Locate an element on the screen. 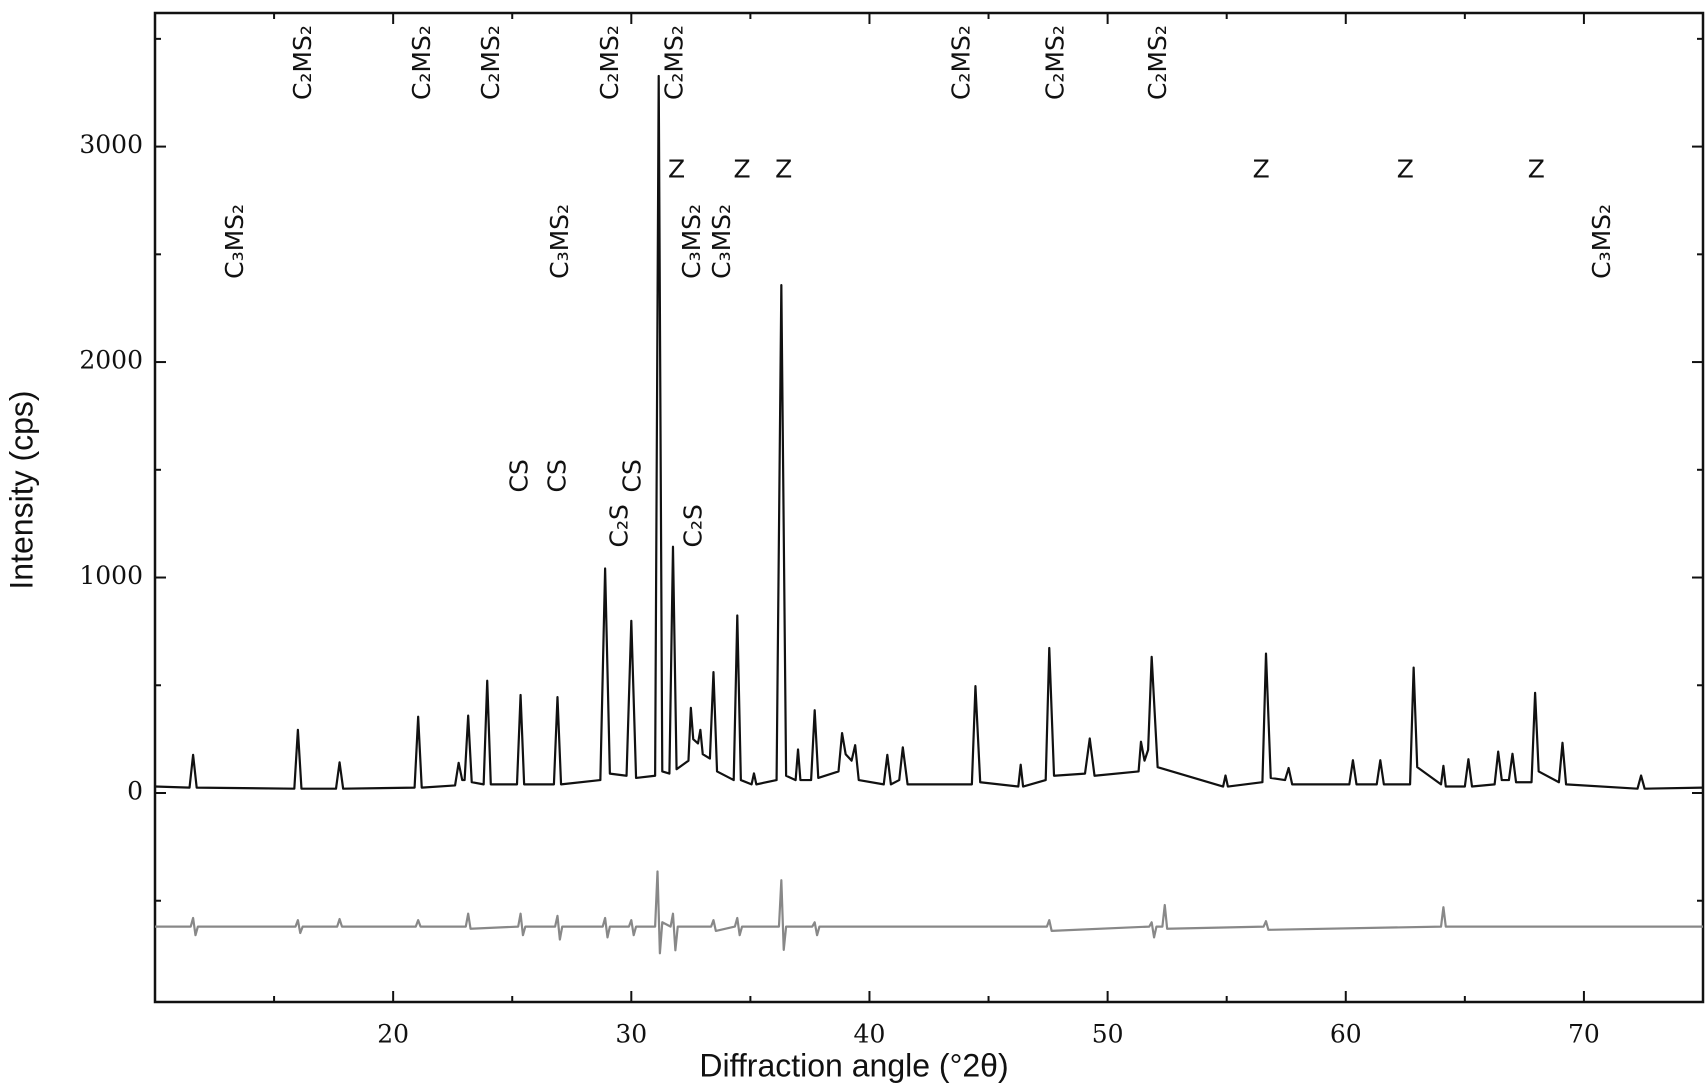 The width and height of the screenshot is (1708, 1085). data-line is located at coordinates (929, 912).